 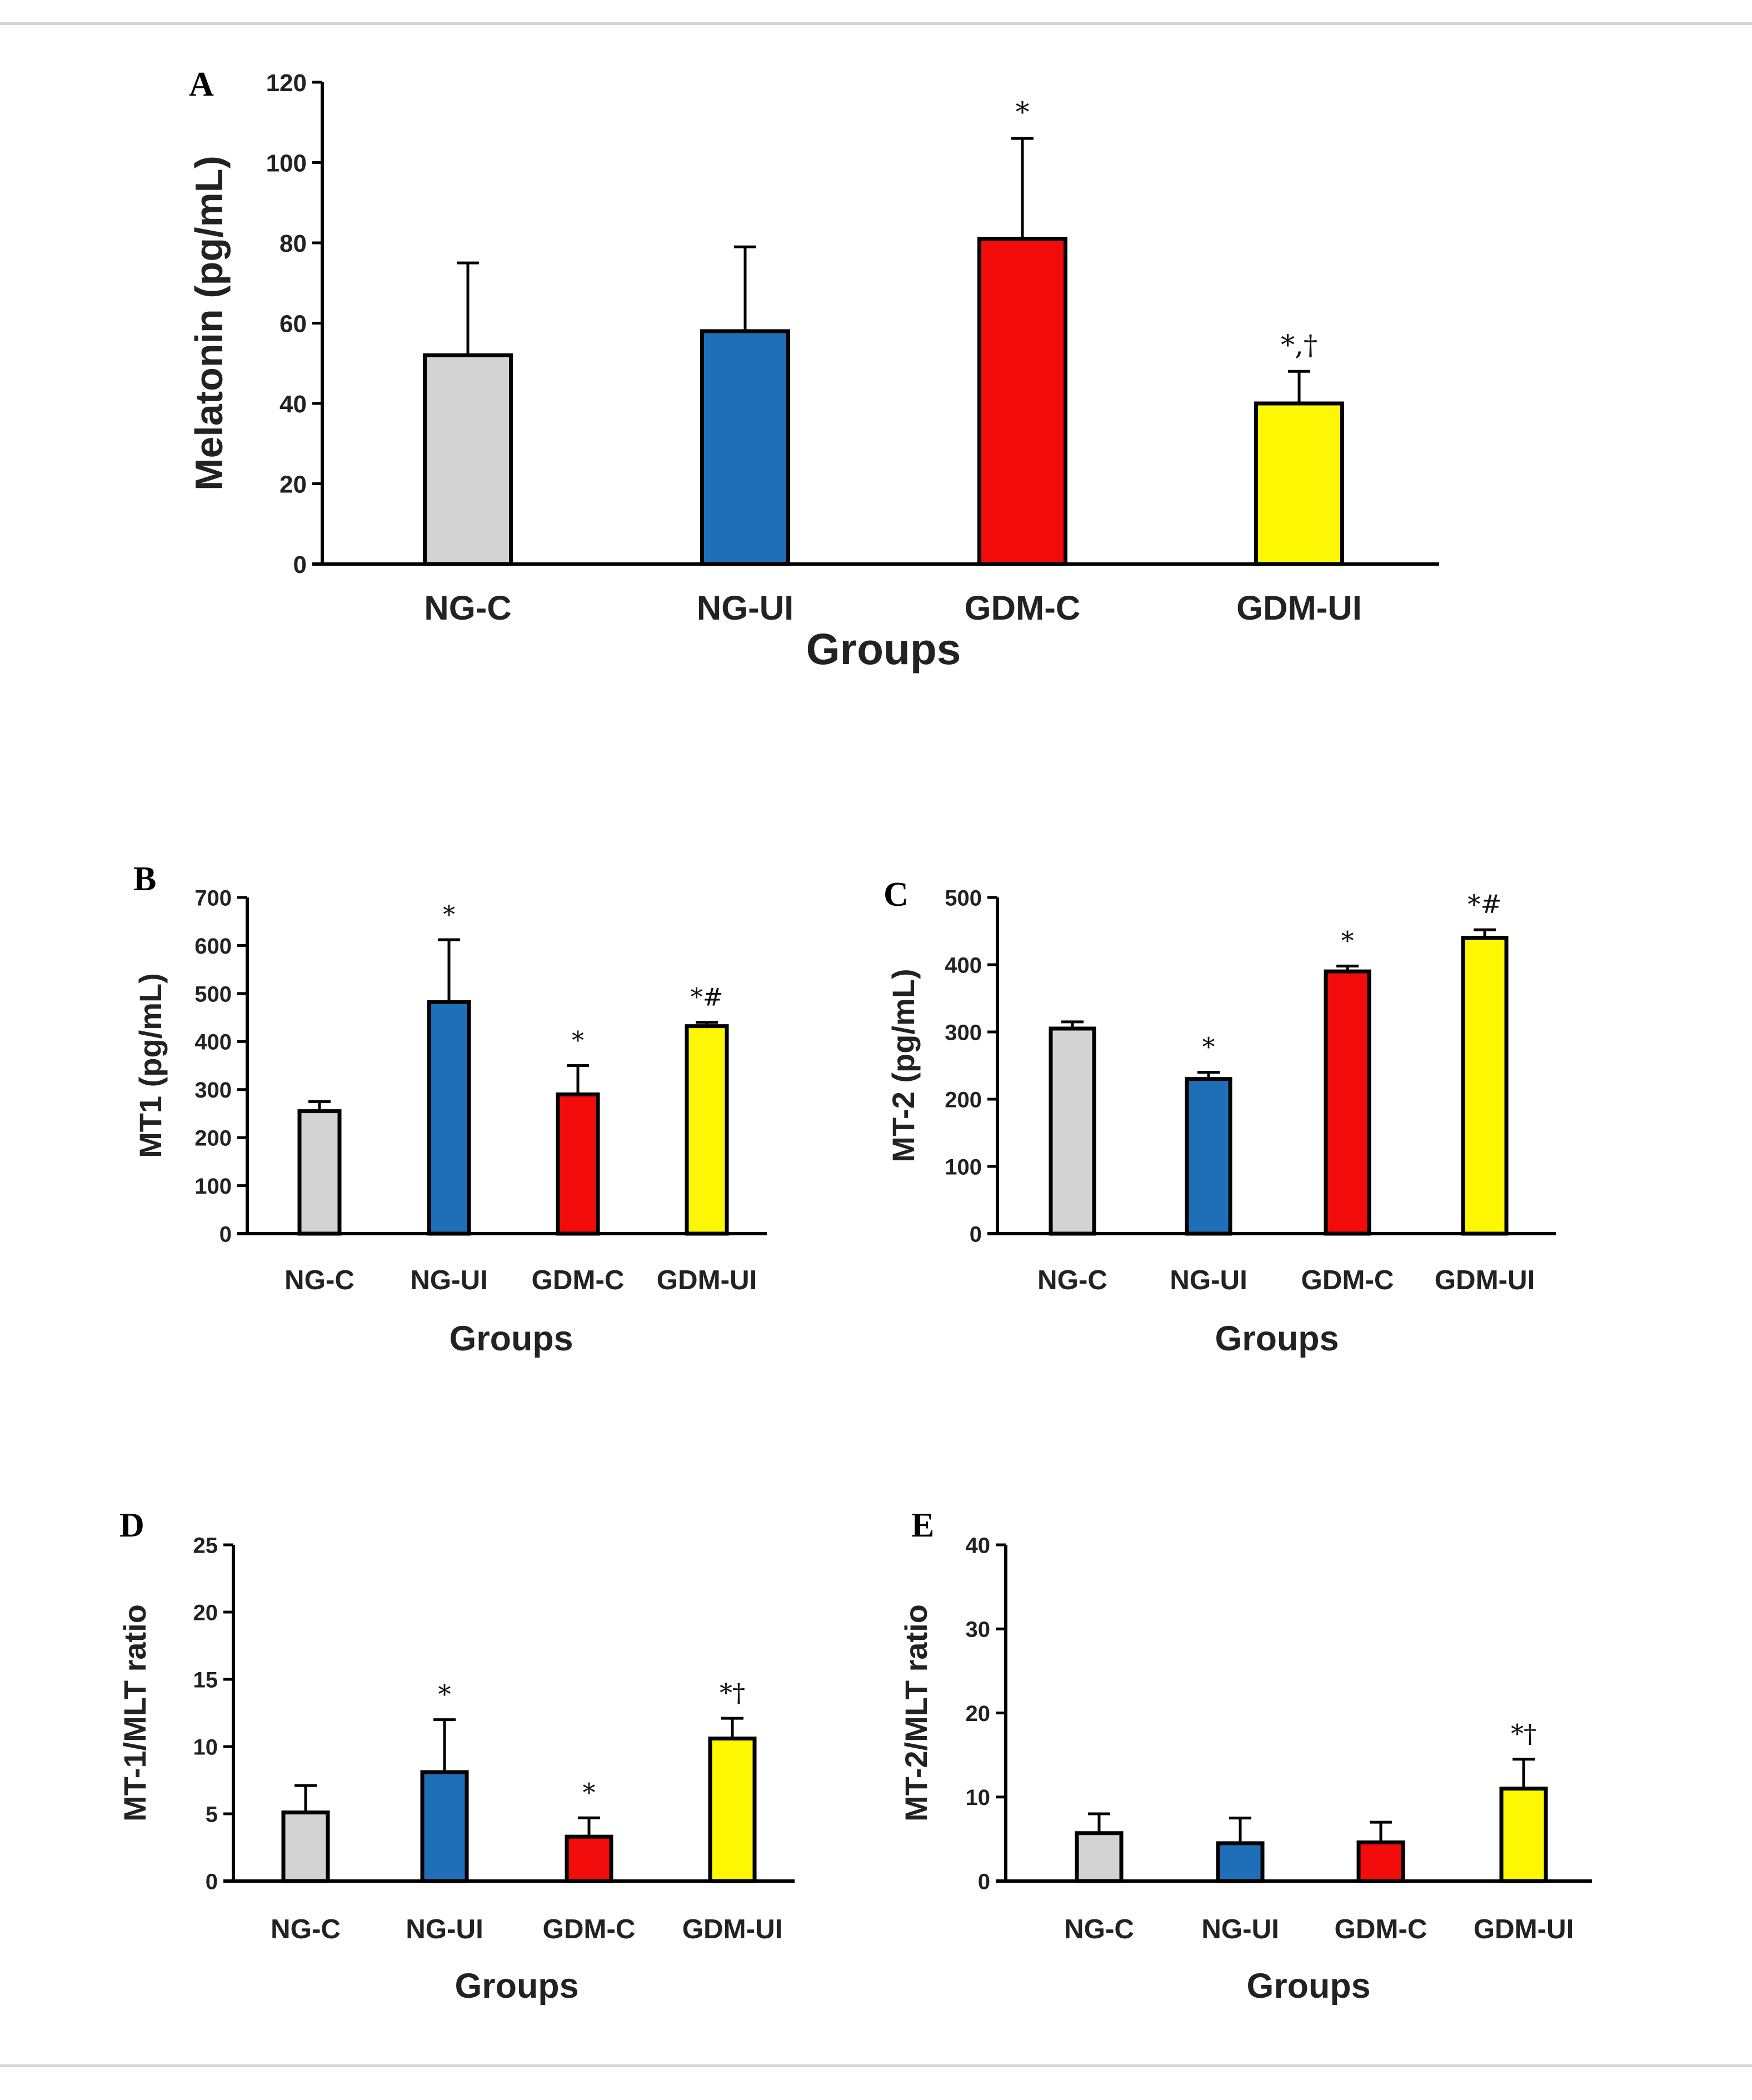 What do you see at coordinates (876, 23) in the screenshot?
I see `top-divider` at bounding box center [876, 23].